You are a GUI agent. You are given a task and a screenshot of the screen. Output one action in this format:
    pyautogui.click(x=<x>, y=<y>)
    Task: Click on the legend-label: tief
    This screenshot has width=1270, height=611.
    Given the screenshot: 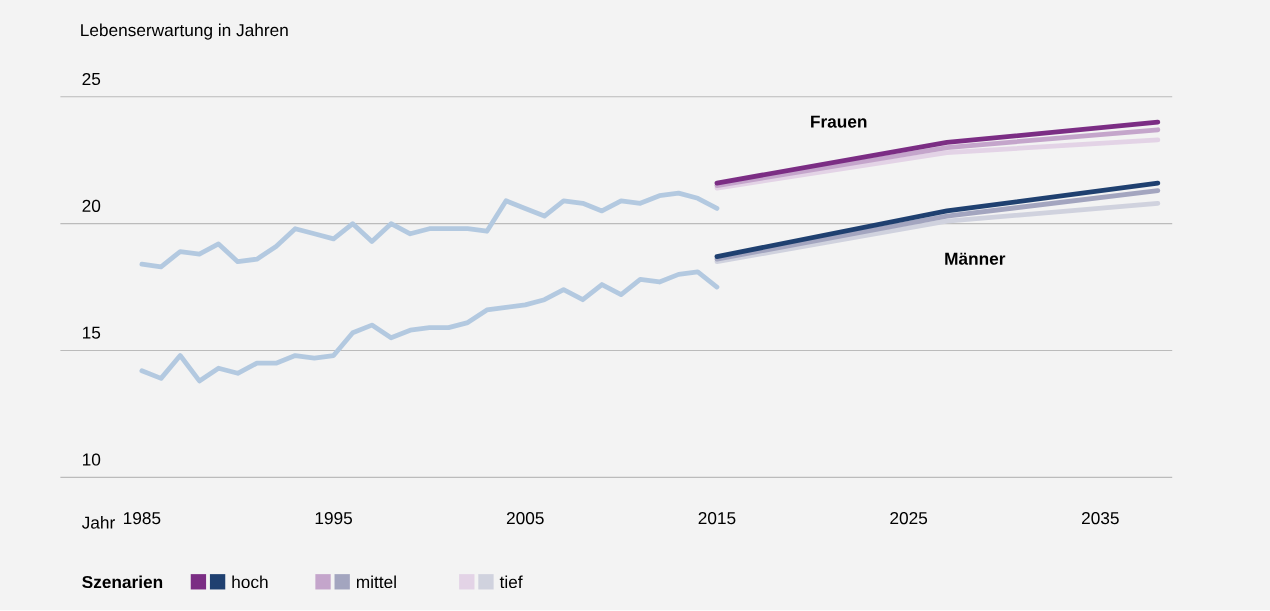 What is the action you would take?
    pyautogui.click(x=511, y=582)
    